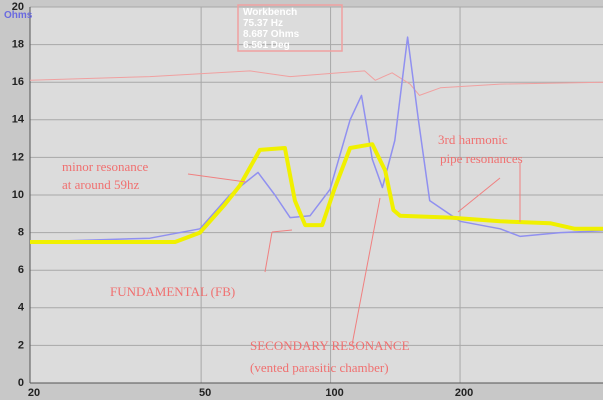  What do you see at coordinates (34, 393) in the screenshot?
I see `x-tick-label: 20` at bounding box center [34, 393].